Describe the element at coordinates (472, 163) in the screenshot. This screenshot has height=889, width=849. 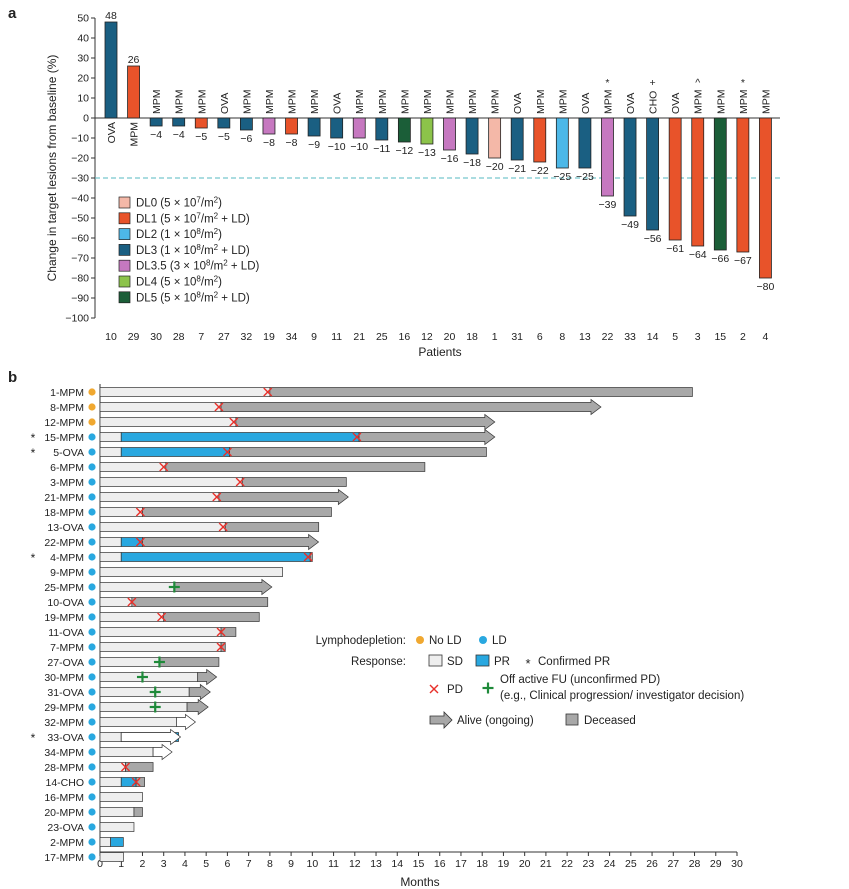
I see `value-label: −18` at that location.